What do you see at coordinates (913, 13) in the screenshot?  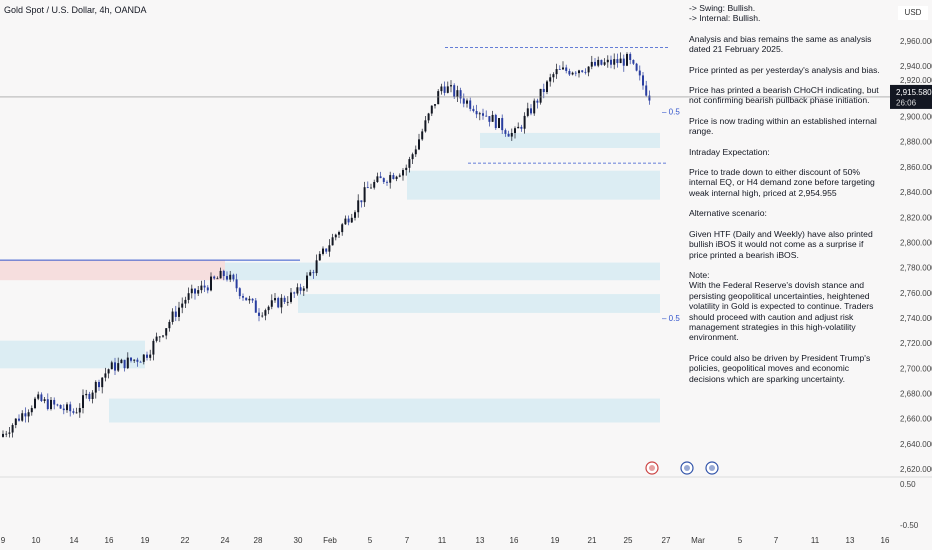 I see `currency-button: USD` at bounding box center [913, 13].